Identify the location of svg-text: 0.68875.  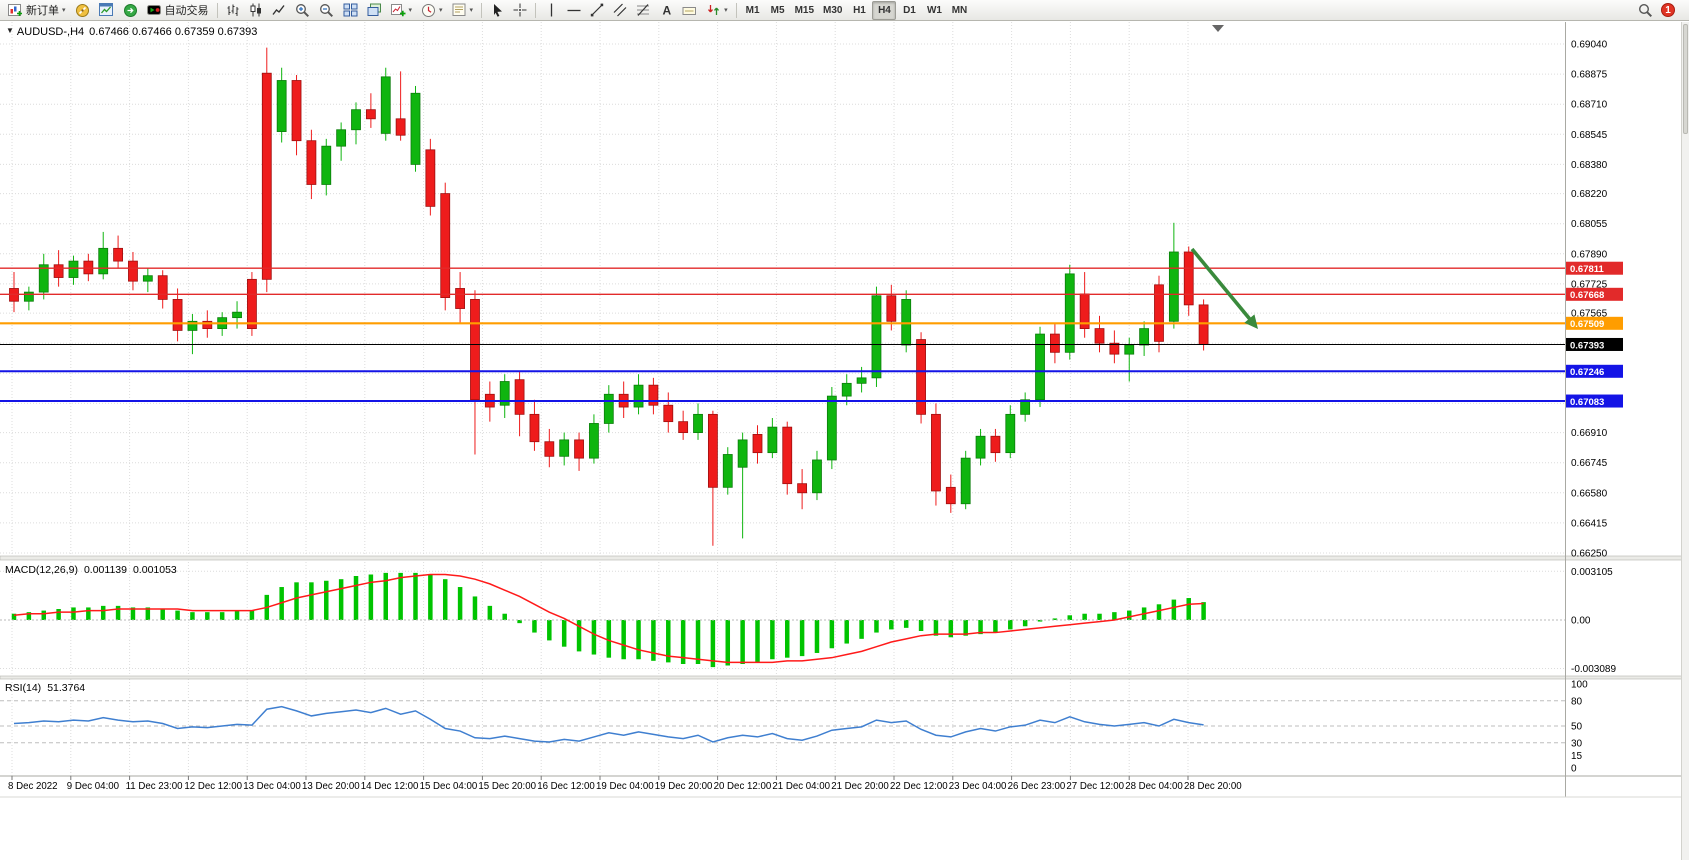
(1589, 75).